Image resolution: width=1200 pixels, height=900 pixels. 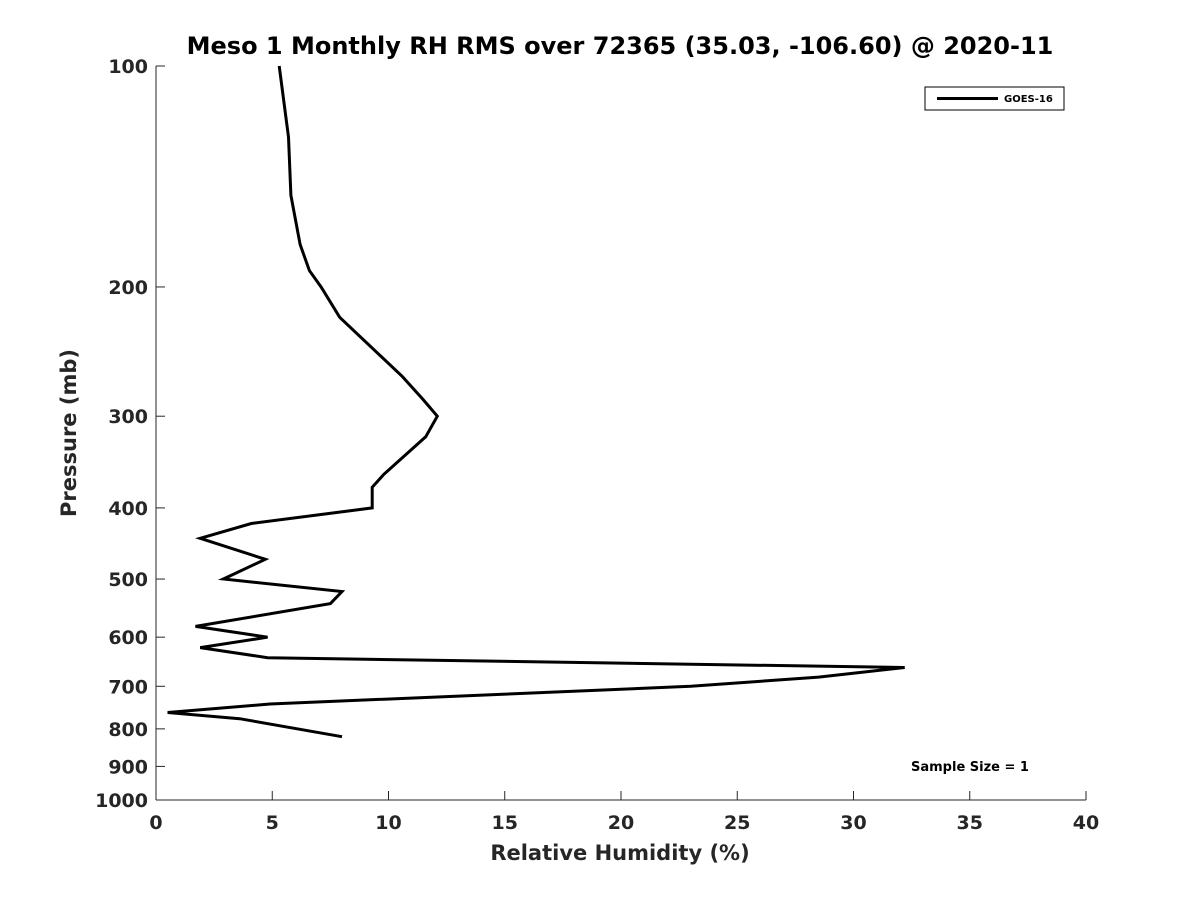 I want to click on x-tick-label: 25, so click(x=737, y=823).